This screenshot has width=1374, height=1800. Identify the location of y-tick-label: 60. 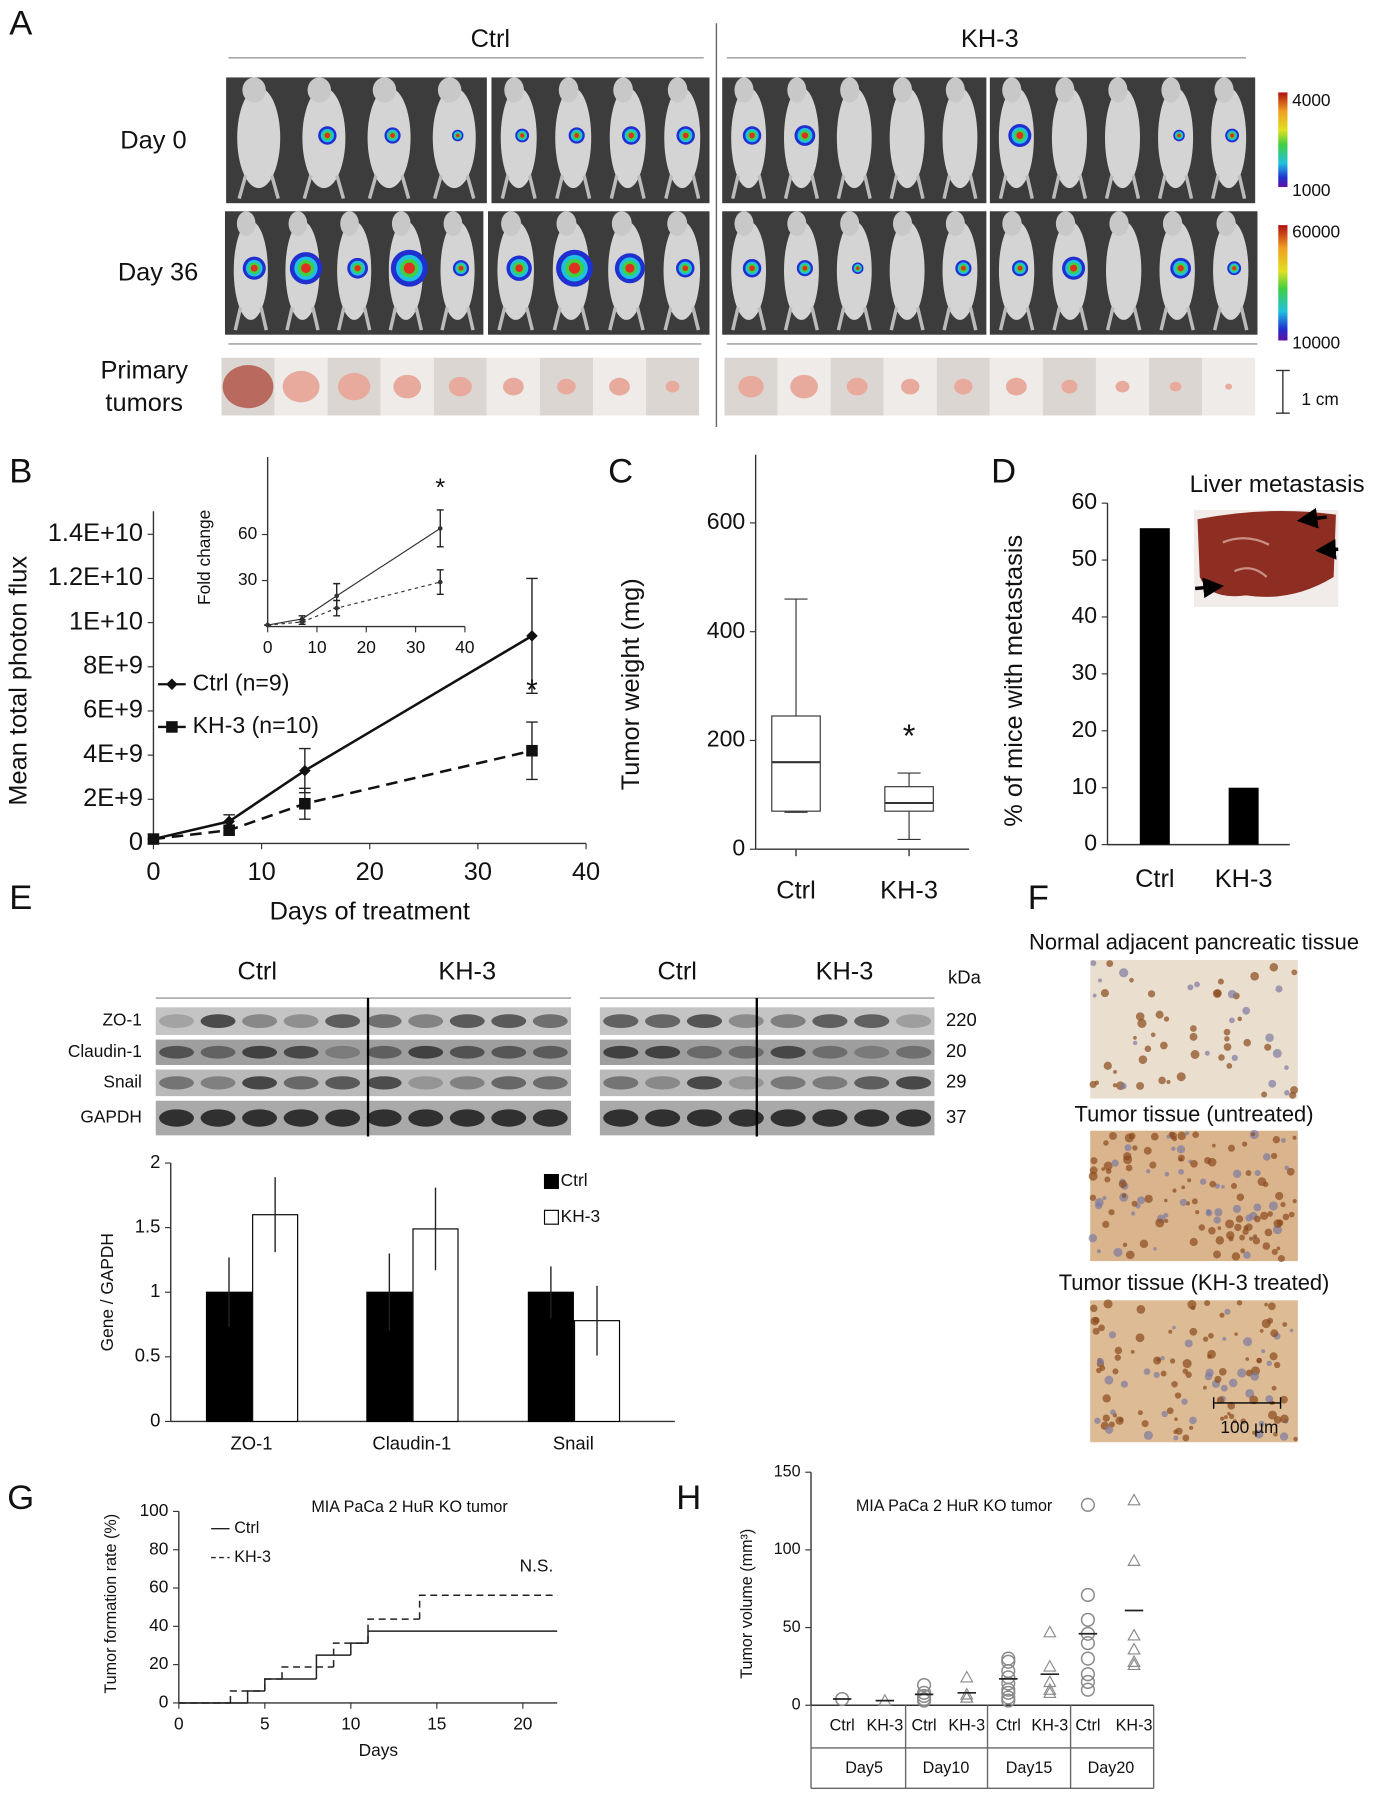
(247, 533).